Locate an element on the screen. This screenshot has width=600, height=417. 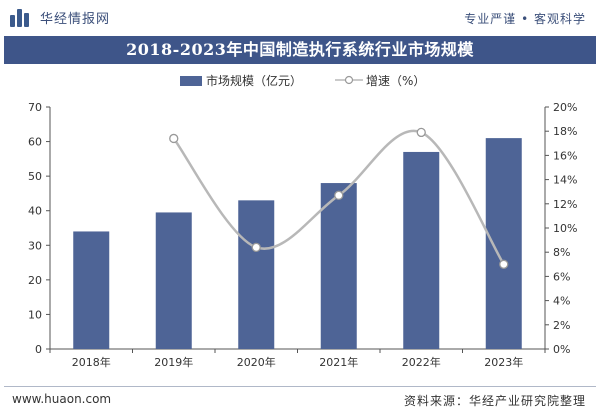
x-tick-label: 2022年 is located at coordinates (421, 362).